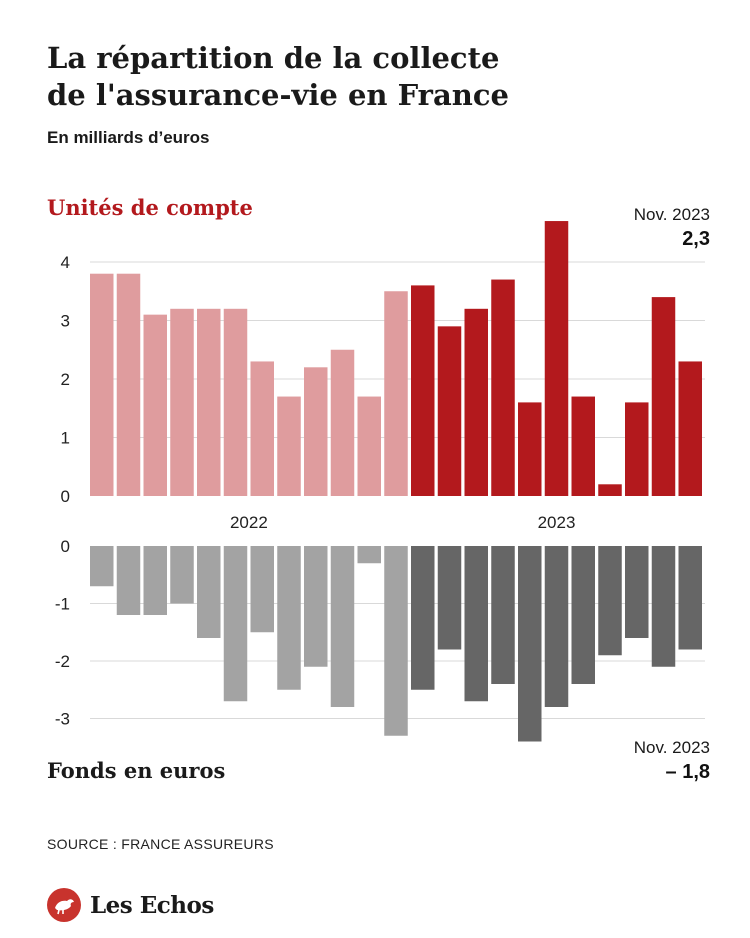 This screenshot has height=938, width=750. I want to click on les-echos-logo: Les Echos, so click(130, 905).